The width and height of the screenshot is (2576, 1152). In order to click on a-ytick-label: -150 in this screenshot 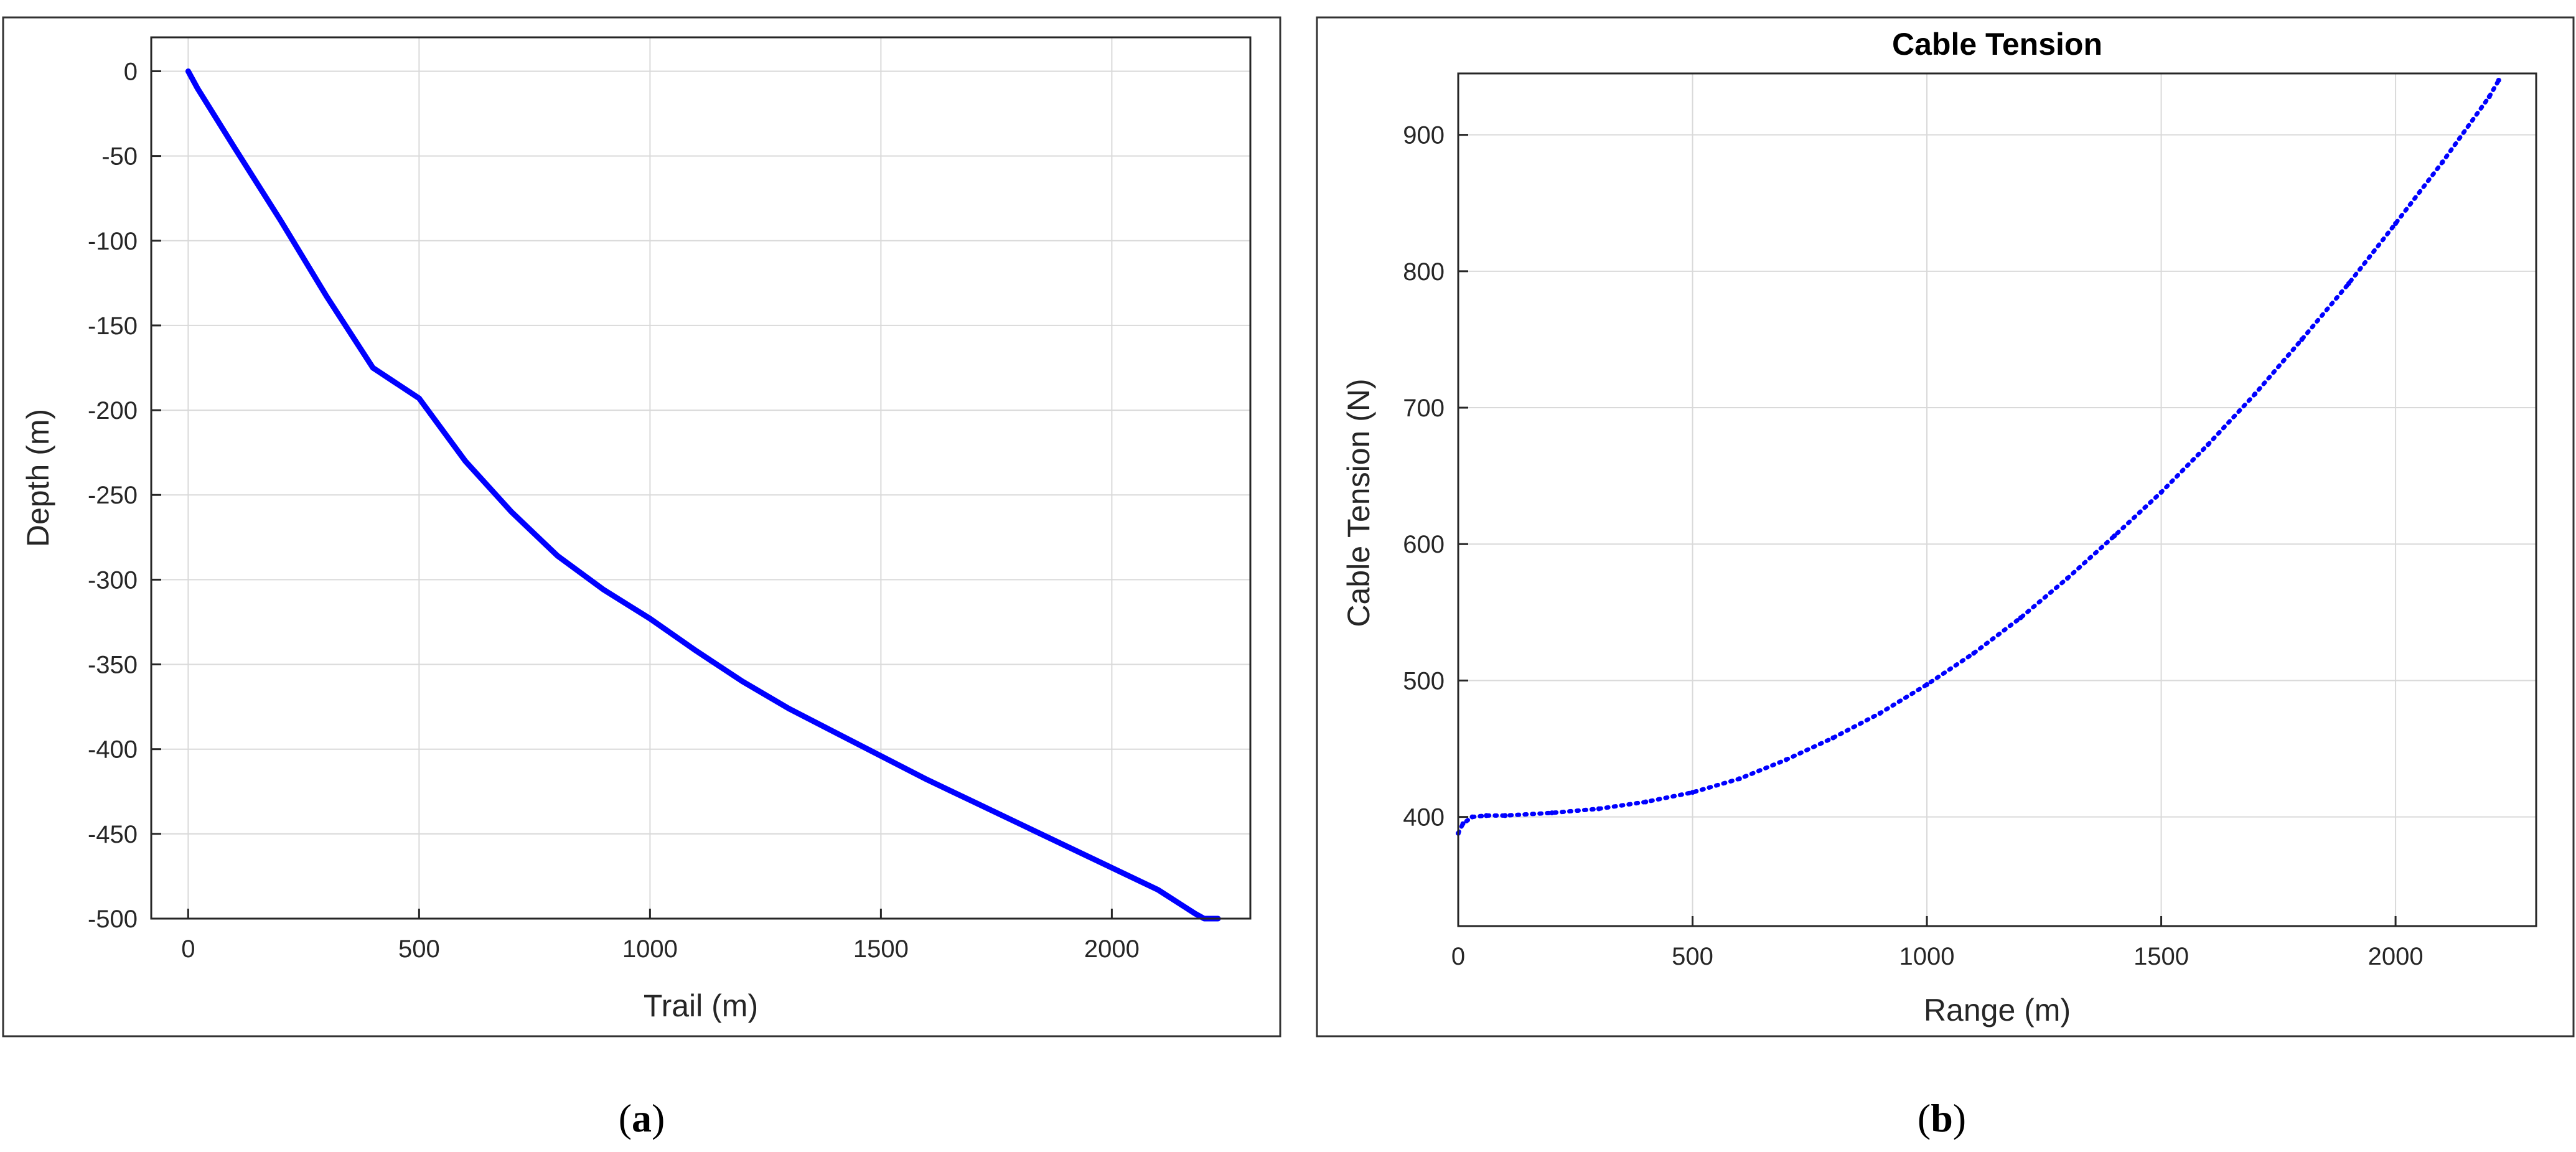, I will do `click(113, 326)`.